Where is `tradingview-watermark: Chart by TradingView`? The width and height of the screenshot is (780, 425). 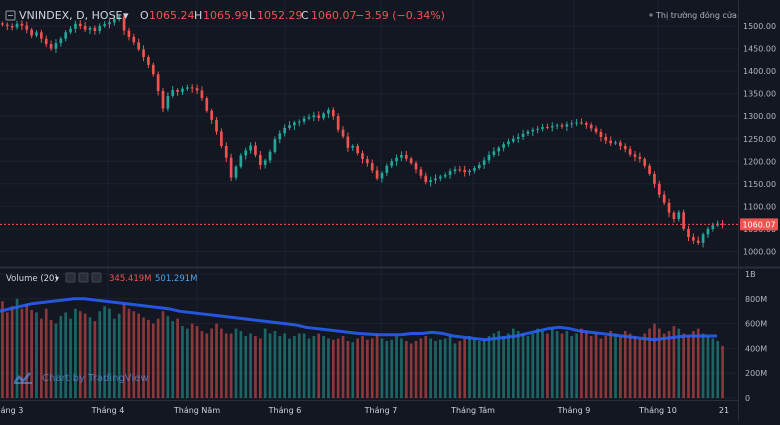 tradingview-watermark: Chart by TradingView is located at coordinates (81, 378).